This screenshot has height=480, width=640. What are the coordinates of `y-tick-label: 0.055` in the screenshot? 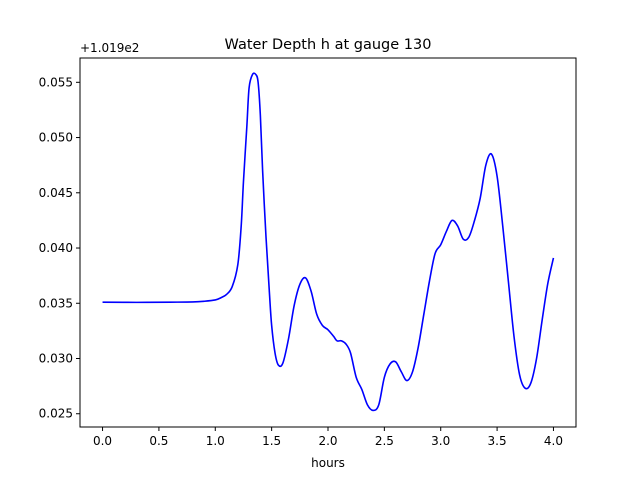 It's located at (56, 82).